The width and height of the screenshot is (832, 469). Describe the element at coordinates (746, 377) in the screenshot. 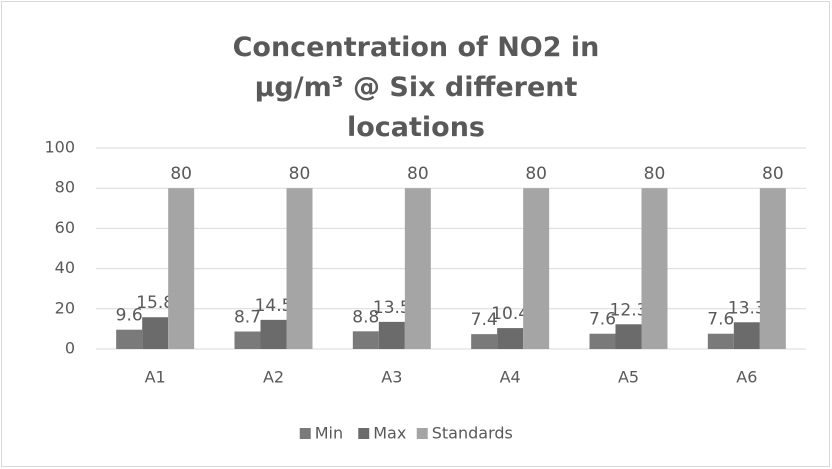

I see `x-tick-label: A6` at that location.